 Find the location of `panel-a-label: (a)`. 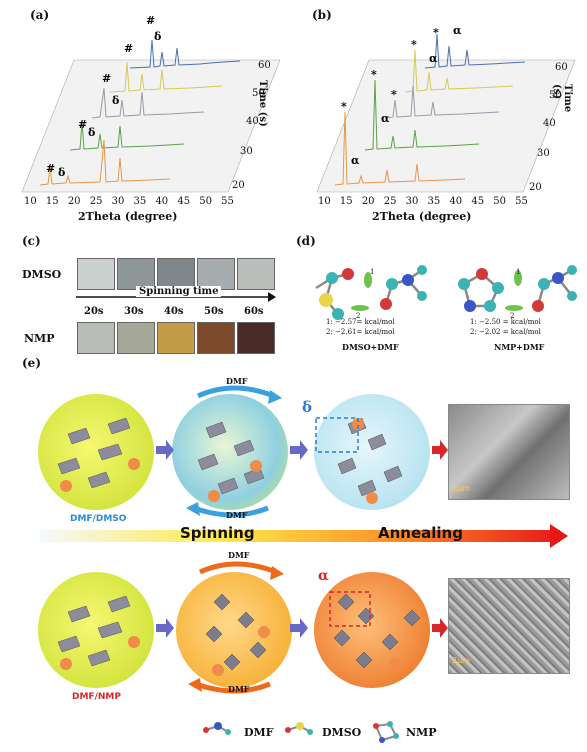

panel-a-label: (a) is located at coordinates (40, 15).